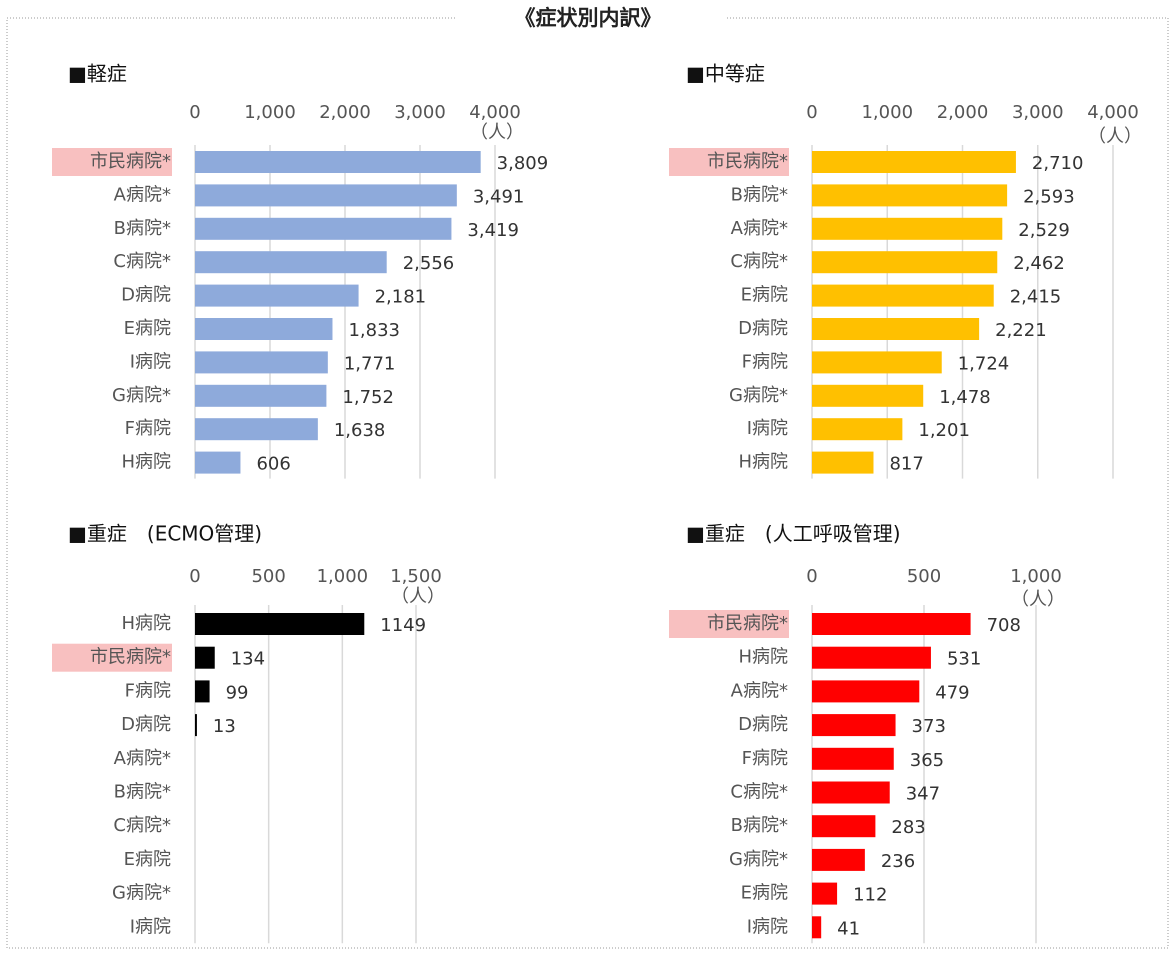  What do you see at coordinates (368, 397) in the screenshot?
I see `value-label: 1,752` at bounding box center [368, 397].